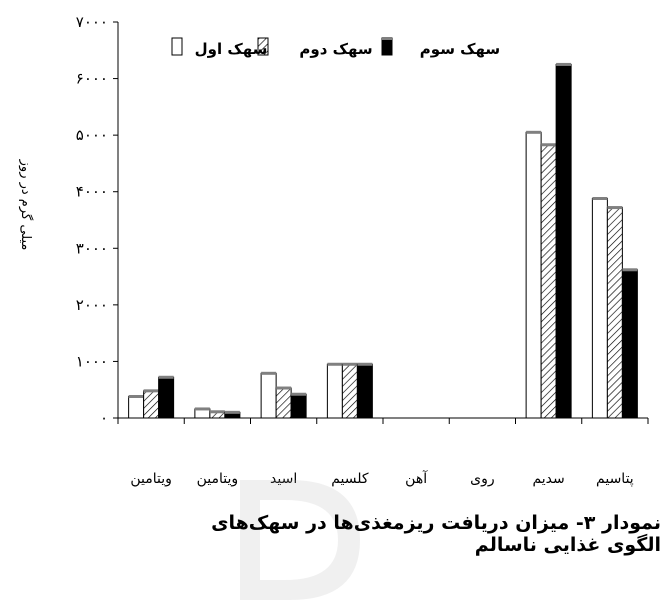  What do you see at coordinates (615, 479) in the screenshot?
I see `category-label: پتاسیم` at bounding box center [615, 479].